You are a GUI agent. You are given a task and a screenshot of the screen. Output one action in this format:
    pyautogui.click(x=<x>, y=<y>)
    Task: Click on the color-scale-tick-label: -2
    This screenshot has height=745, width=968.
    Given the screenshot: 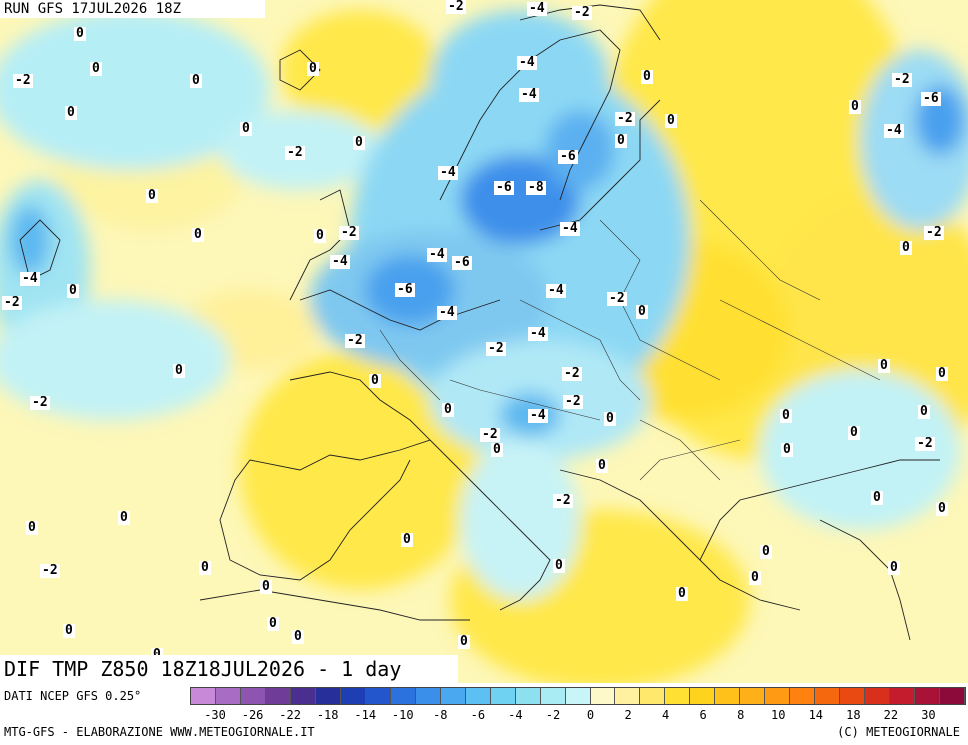 What is the action you would take?
    pyautogui.click(x=553, y=715)
    